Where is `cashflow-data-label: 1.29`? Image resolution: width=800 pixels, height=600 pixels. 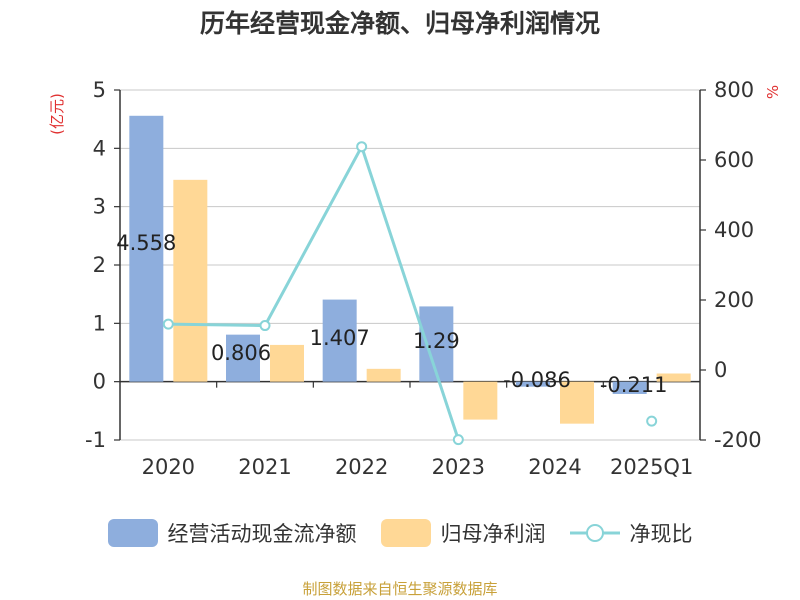
cashflow-data-label: 1.29 is located at coordinates (436, 341).